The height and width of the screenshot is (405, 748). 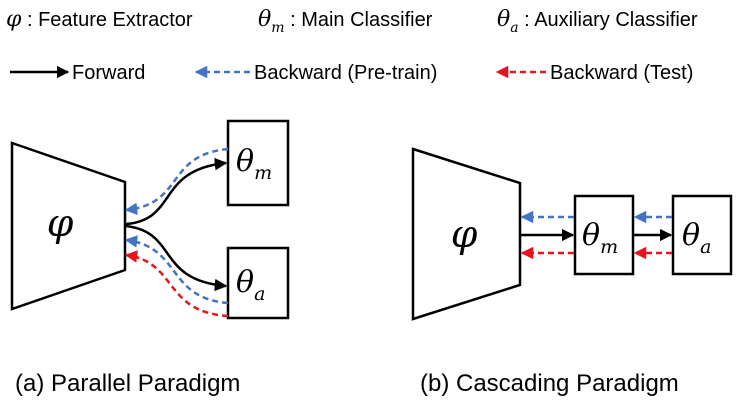 What do you see at coordinates (345, 73) in the screenshot?
I see `legend-pretrain-label: Backward (Pre-train)` at bounding box center [345, 73].